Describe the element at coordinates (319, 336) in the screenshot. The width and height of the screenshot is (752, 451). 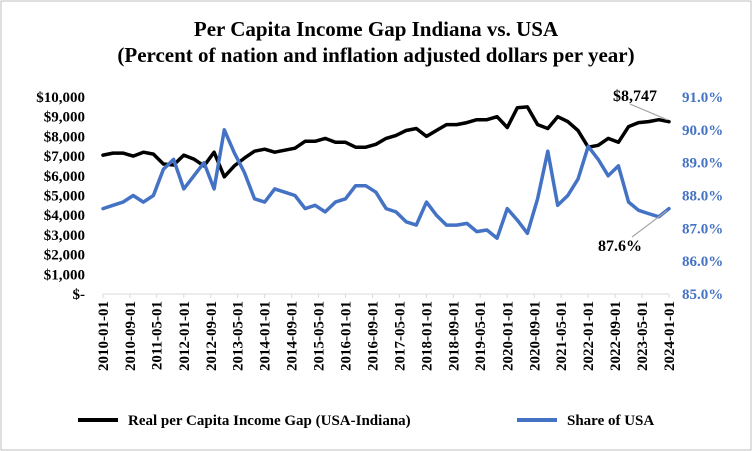
I see `x-tick-label: 2015-05-01` at that location.